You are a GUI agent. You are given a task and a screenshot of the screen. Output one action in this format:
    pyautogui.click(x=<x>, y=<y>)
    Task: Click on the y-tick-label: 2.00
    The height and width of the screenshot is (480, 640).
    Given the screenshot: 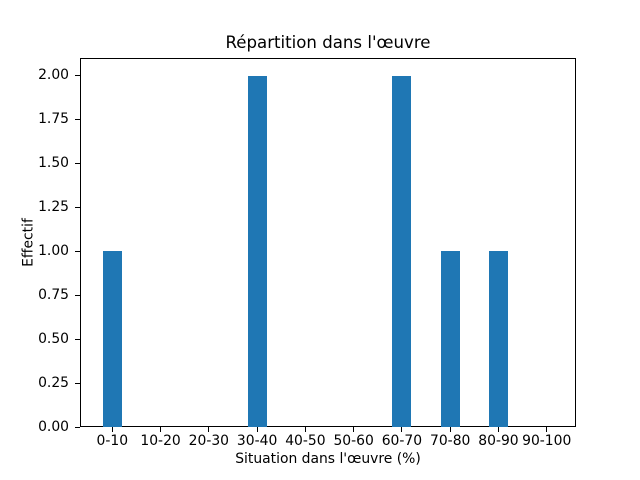 What is the action you would take?
    pyautogui.click(x=53, y=75)
    